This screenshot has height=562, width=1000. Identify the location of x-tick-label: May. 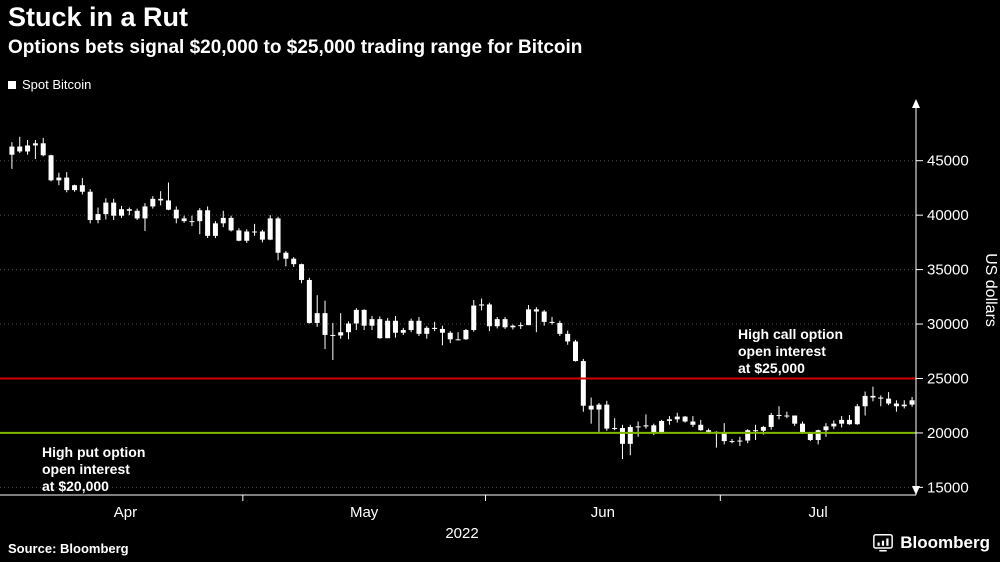
(364, 512).